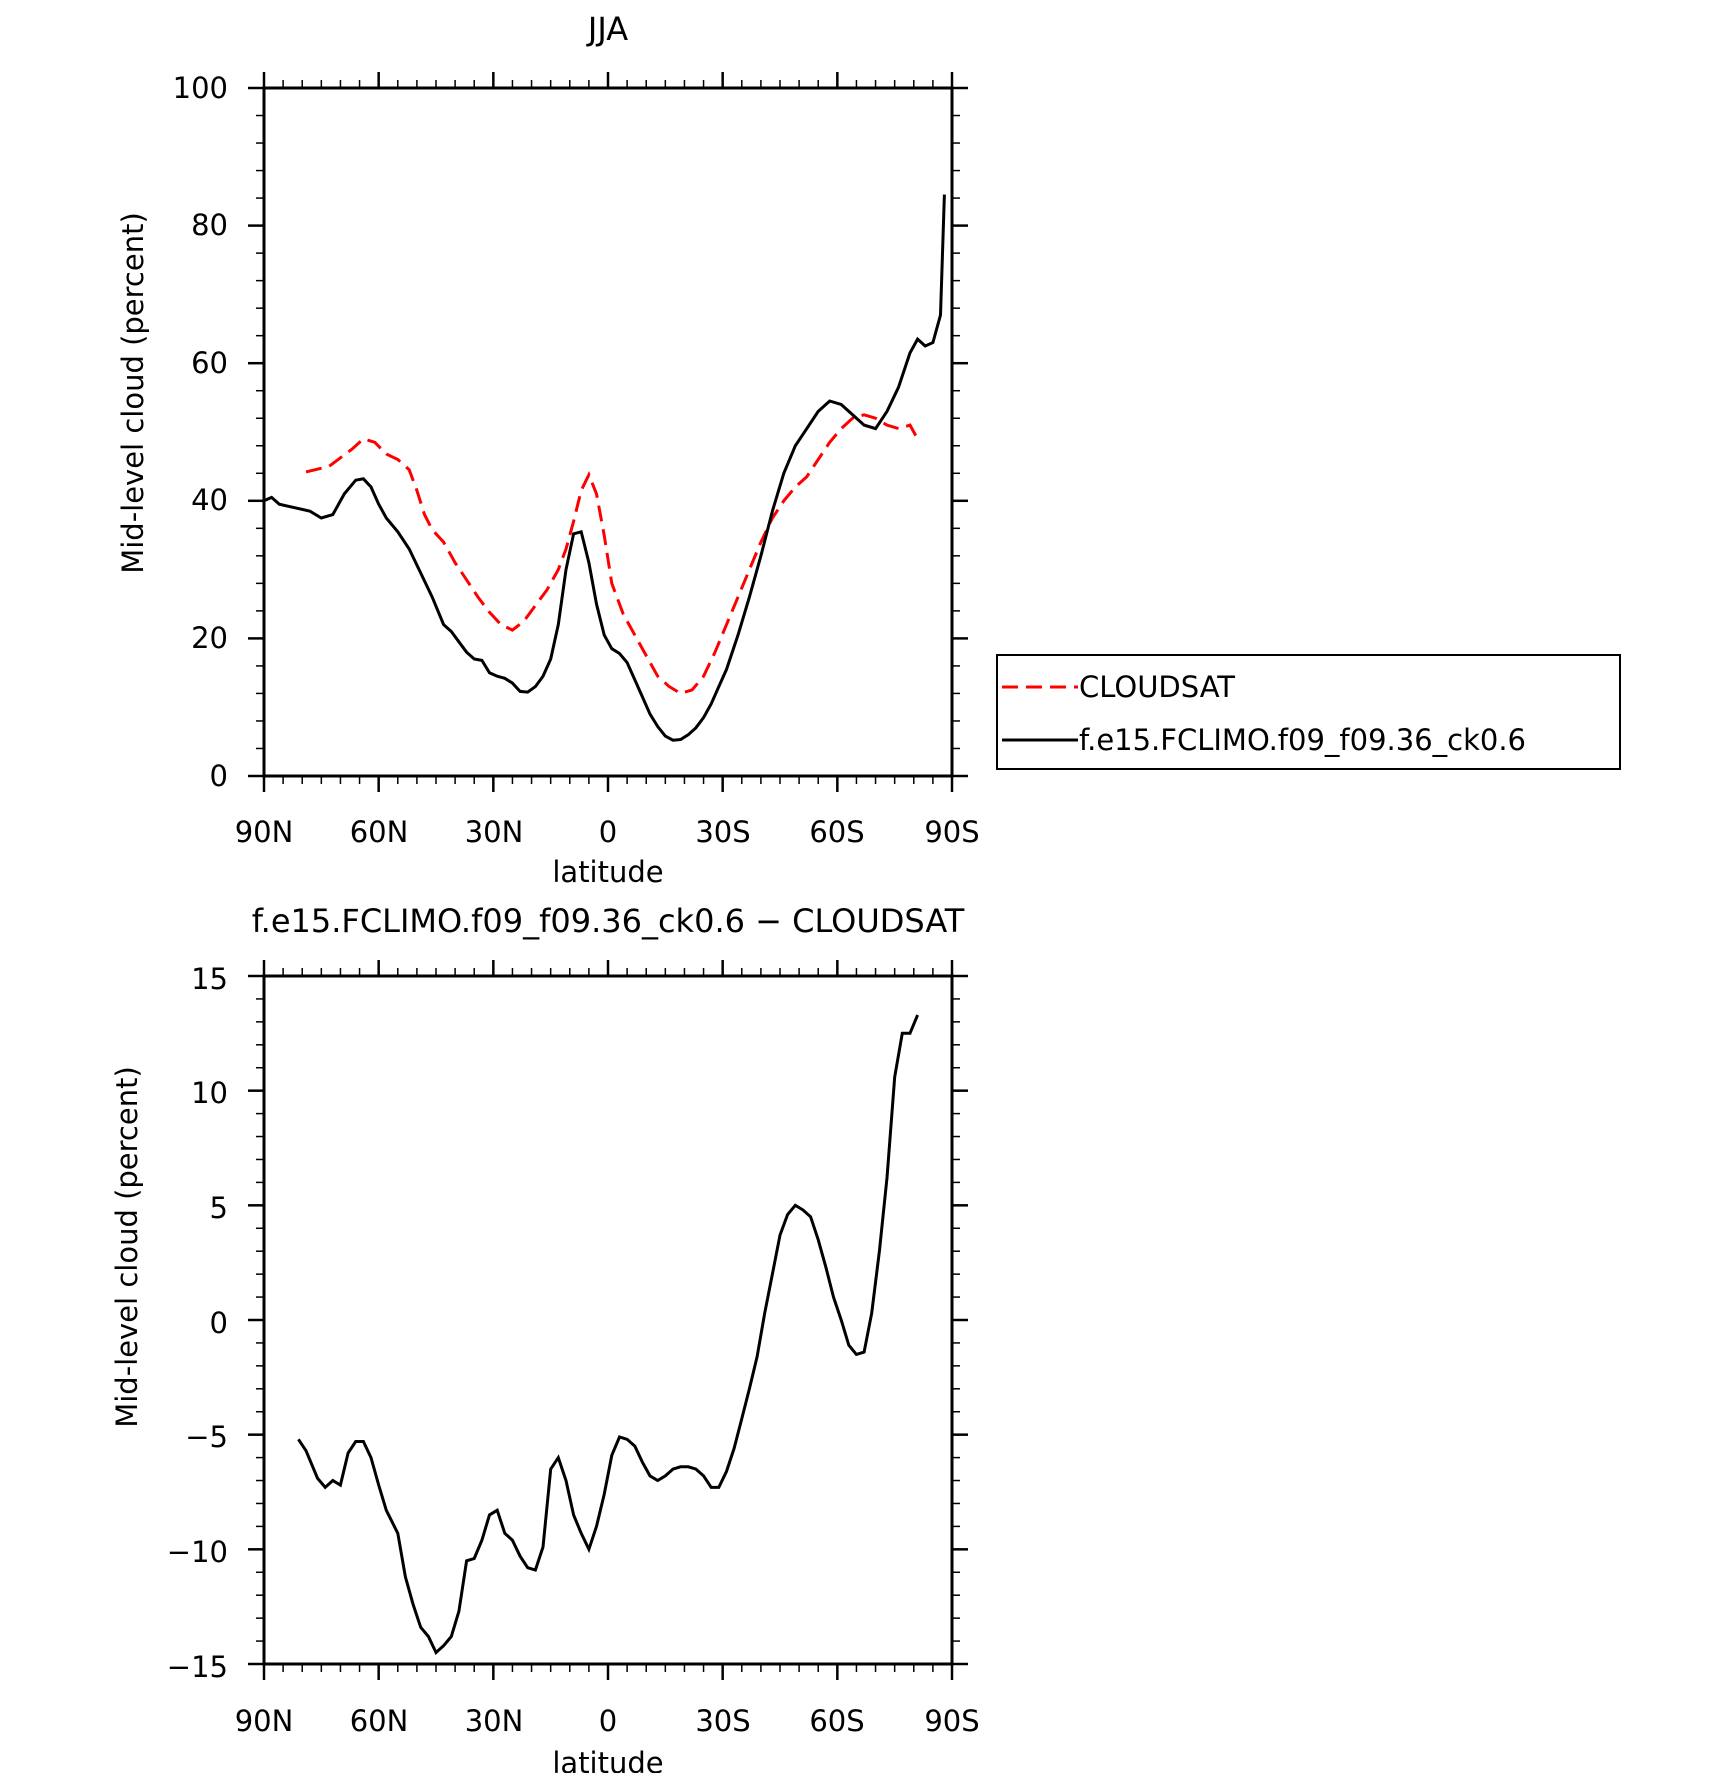  I want to click on top-x-tick-label: 90S, so click(951, 832).